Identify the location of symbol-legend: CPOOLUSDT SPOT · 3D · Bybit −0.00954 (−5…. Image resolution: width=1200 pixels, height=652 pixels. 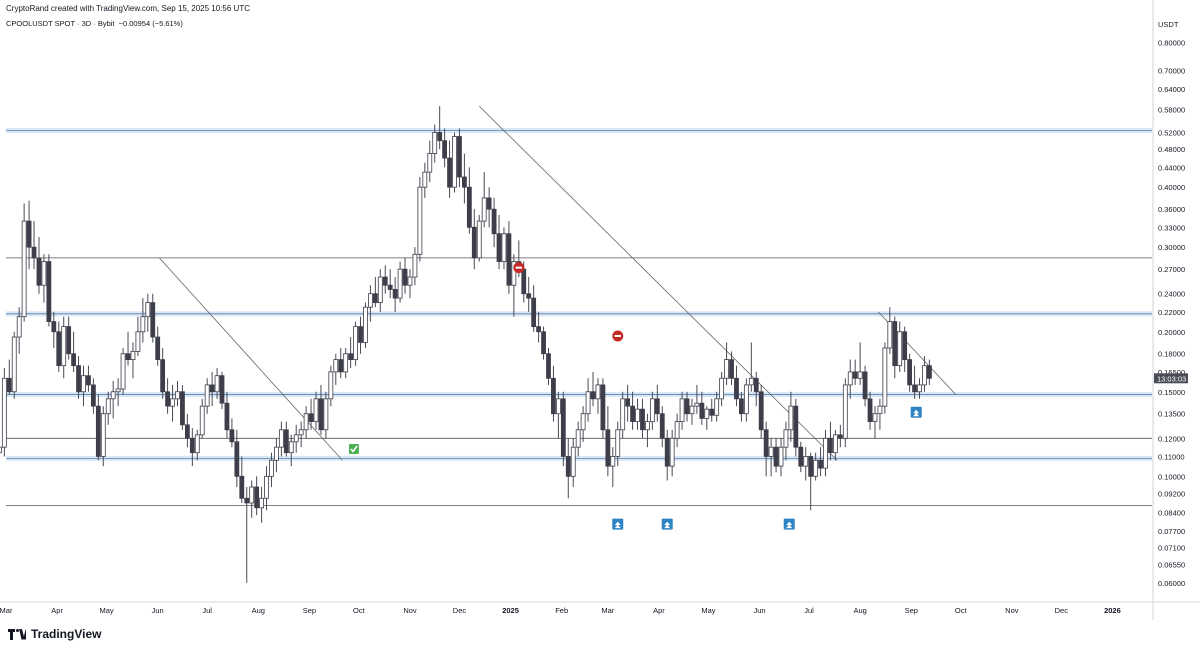
(94, 23).